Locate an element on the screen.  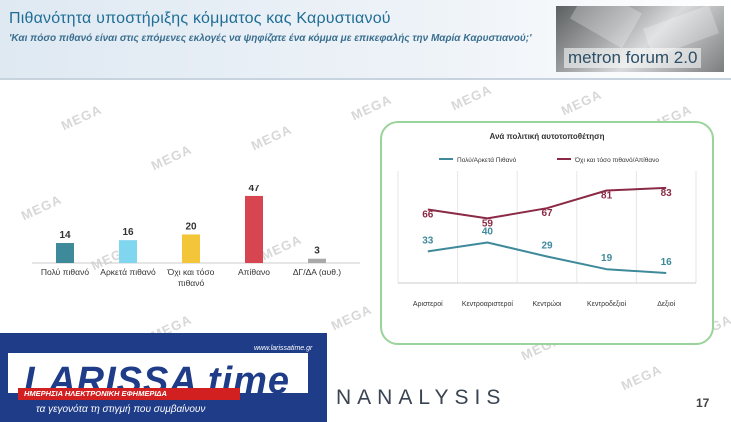
bar-data-label: 3 is located at coordinates (317, 251).